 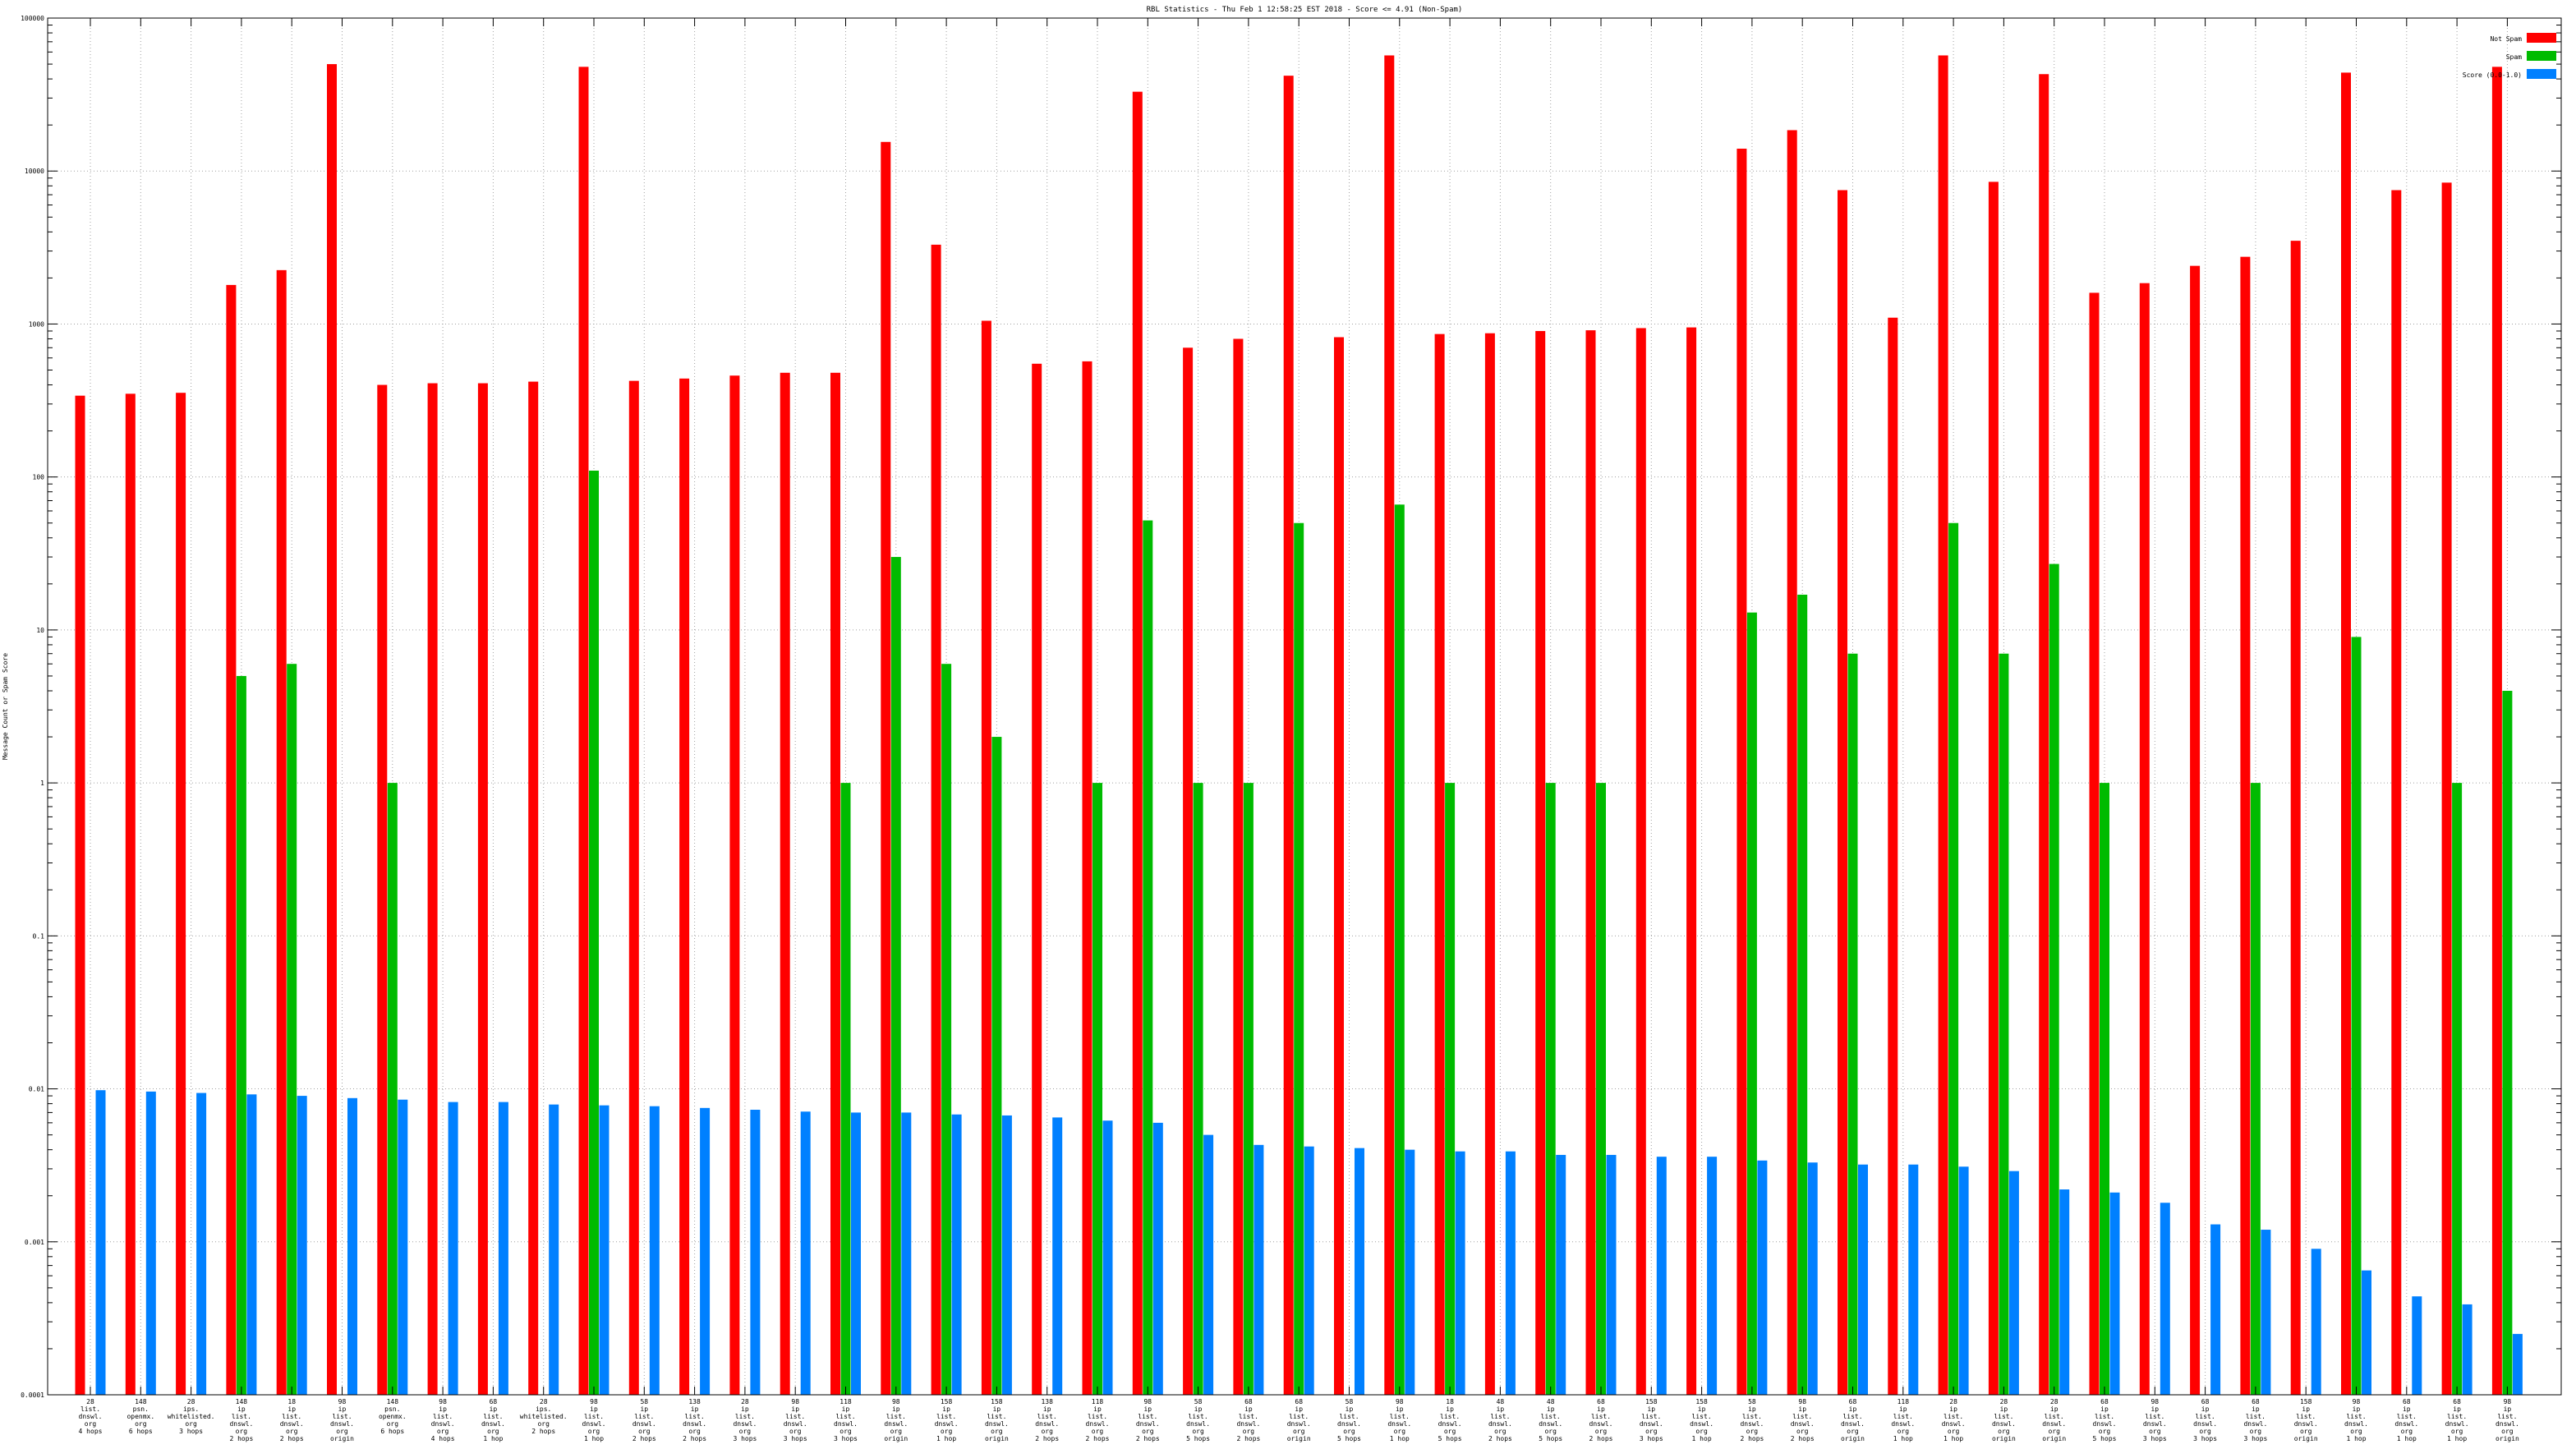 What do you see at coordinates (1098, 1420) in the screenshot?
I see `x-tick-label: 118 ip list. dnswl. org 2 hops` at bounding box center [1098, 1420].